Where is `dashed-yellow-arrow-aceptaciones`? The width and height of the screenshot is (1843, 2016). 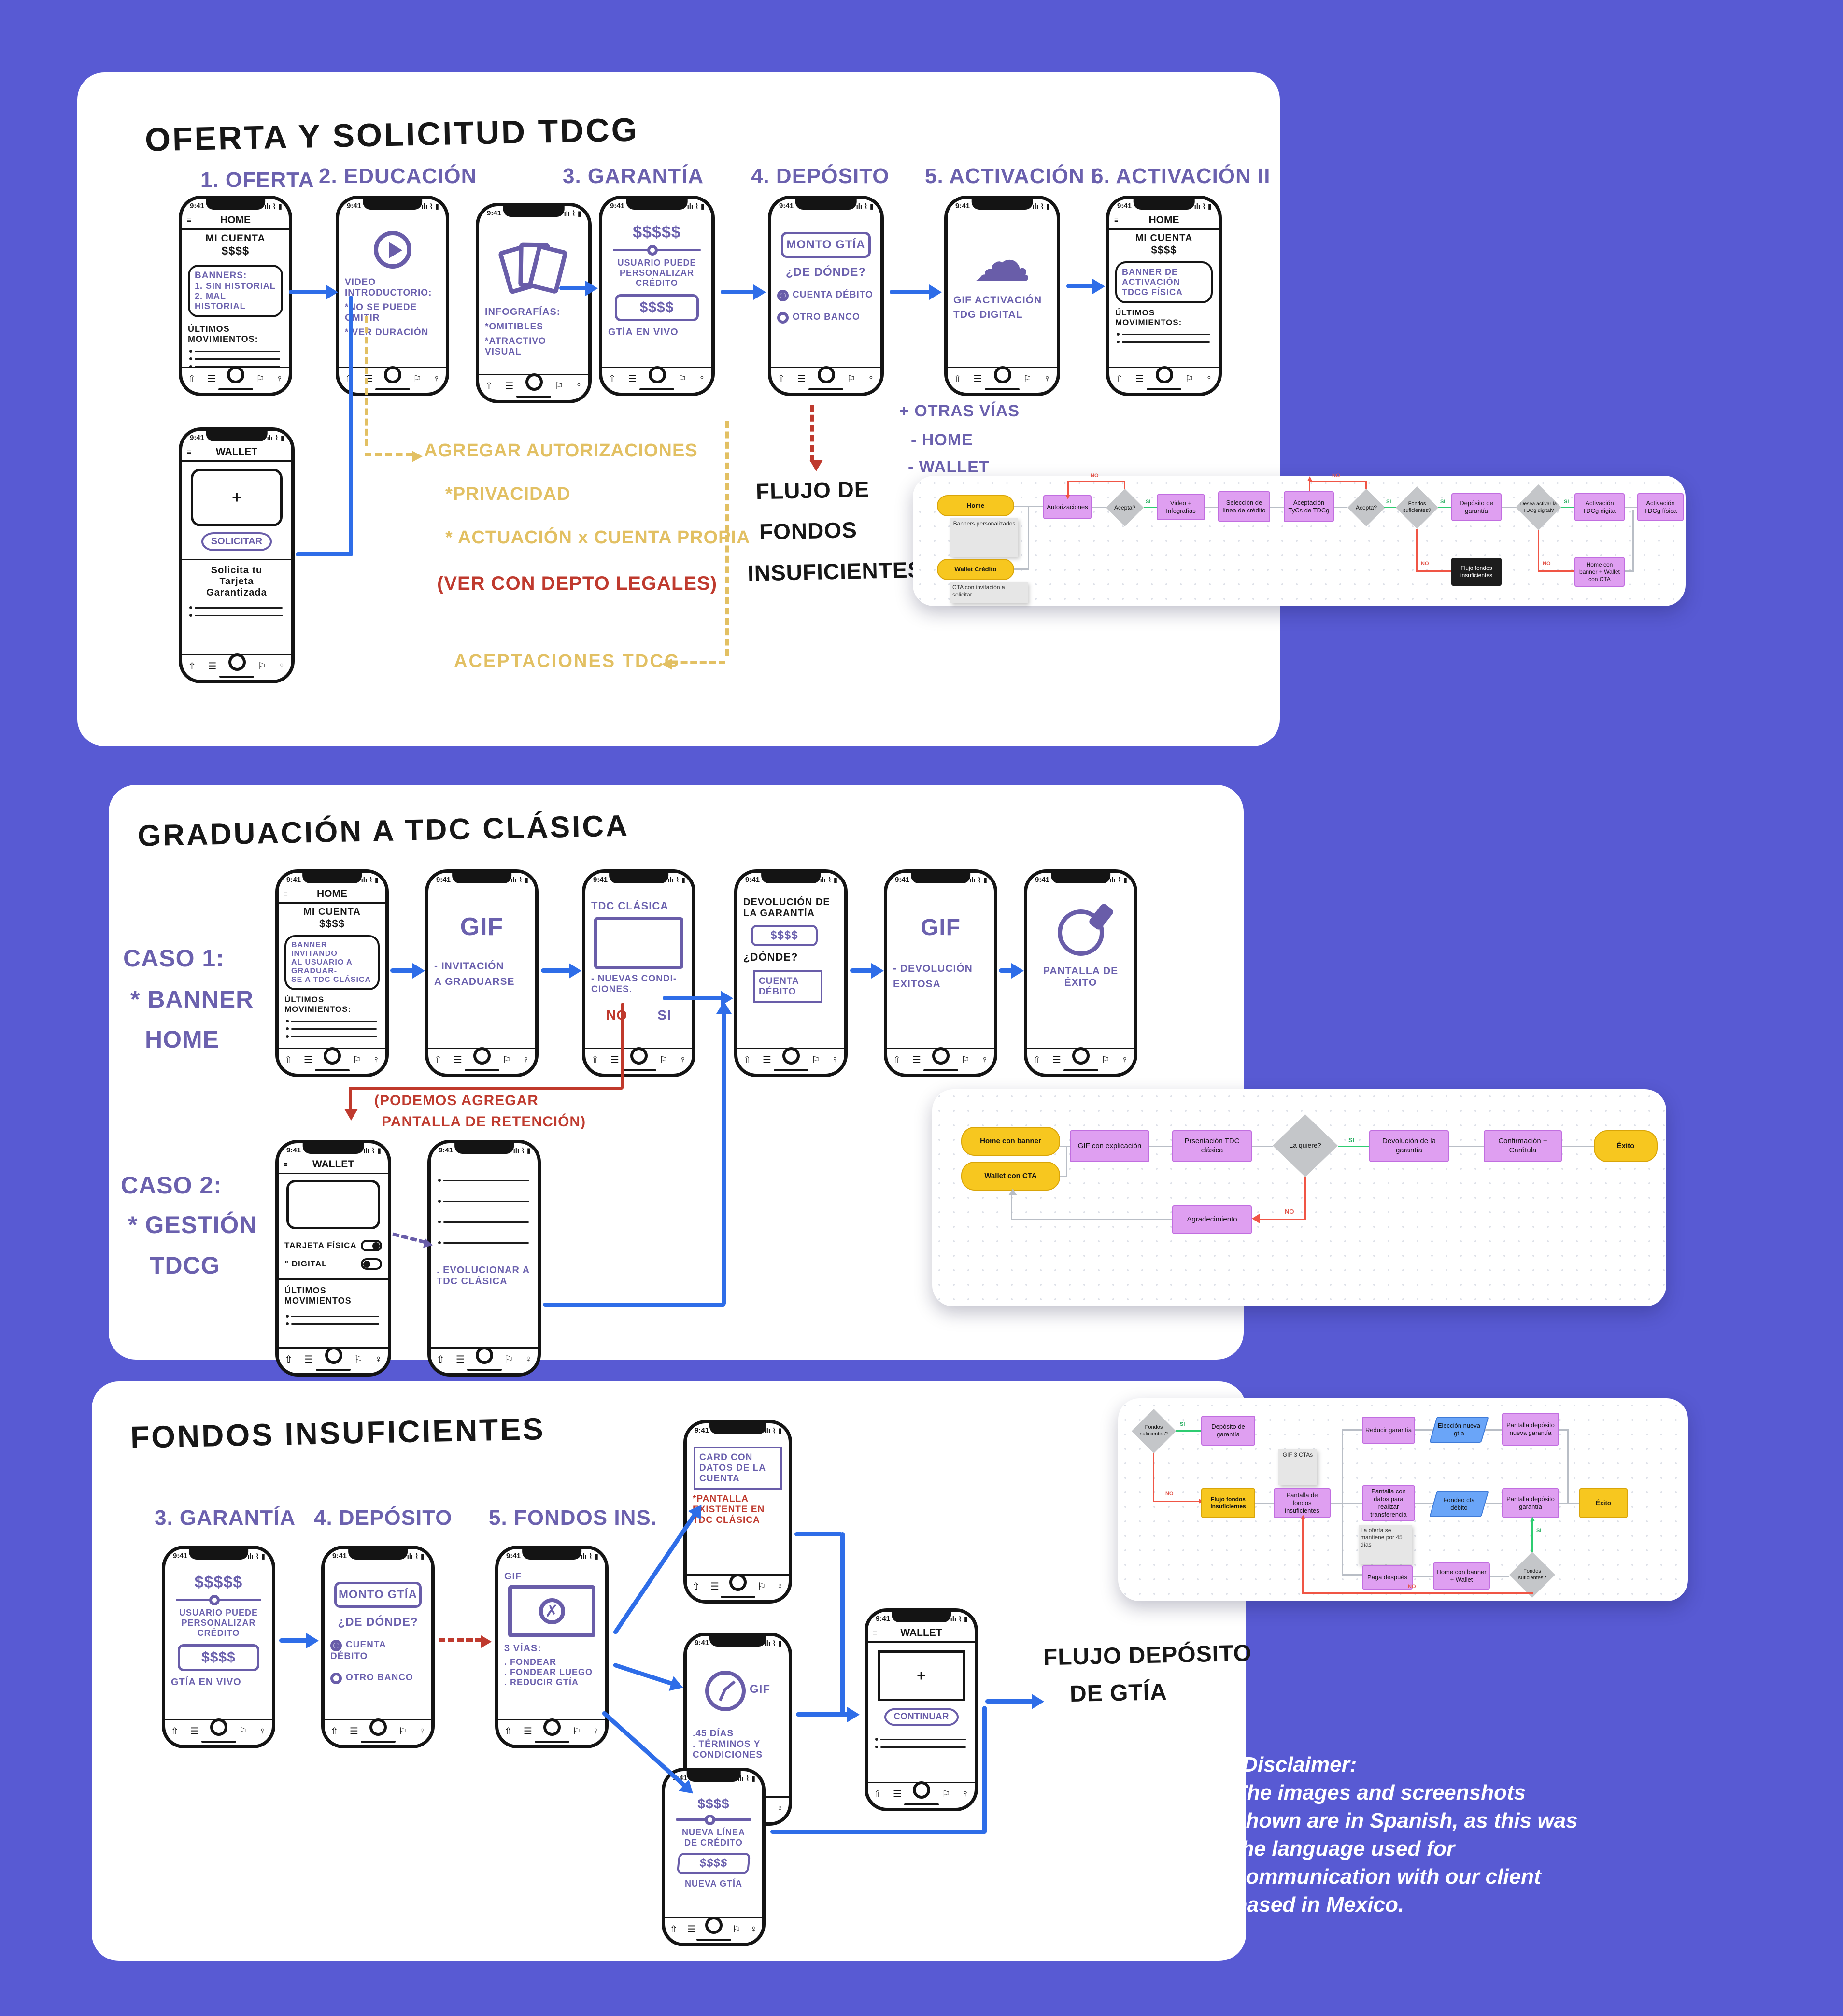
dashed-yellow-arrow-aceptaciones is located at coordinates (693, 664).